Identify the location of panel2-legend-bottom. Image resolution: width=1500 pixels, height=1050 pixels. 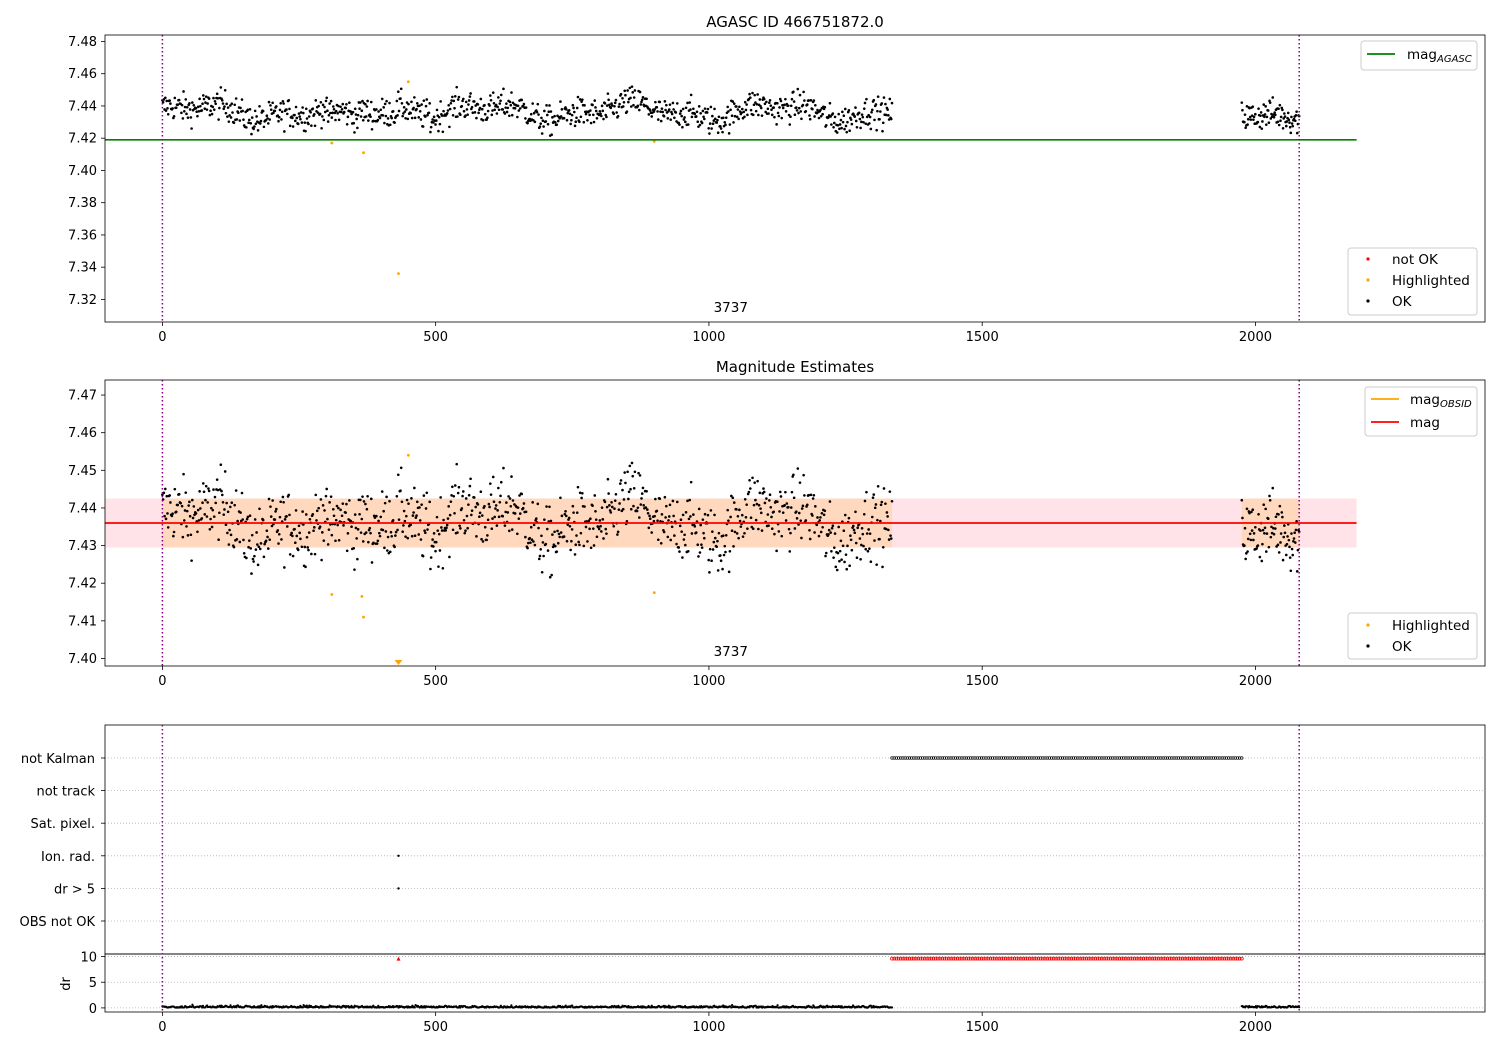
(1412, 636).